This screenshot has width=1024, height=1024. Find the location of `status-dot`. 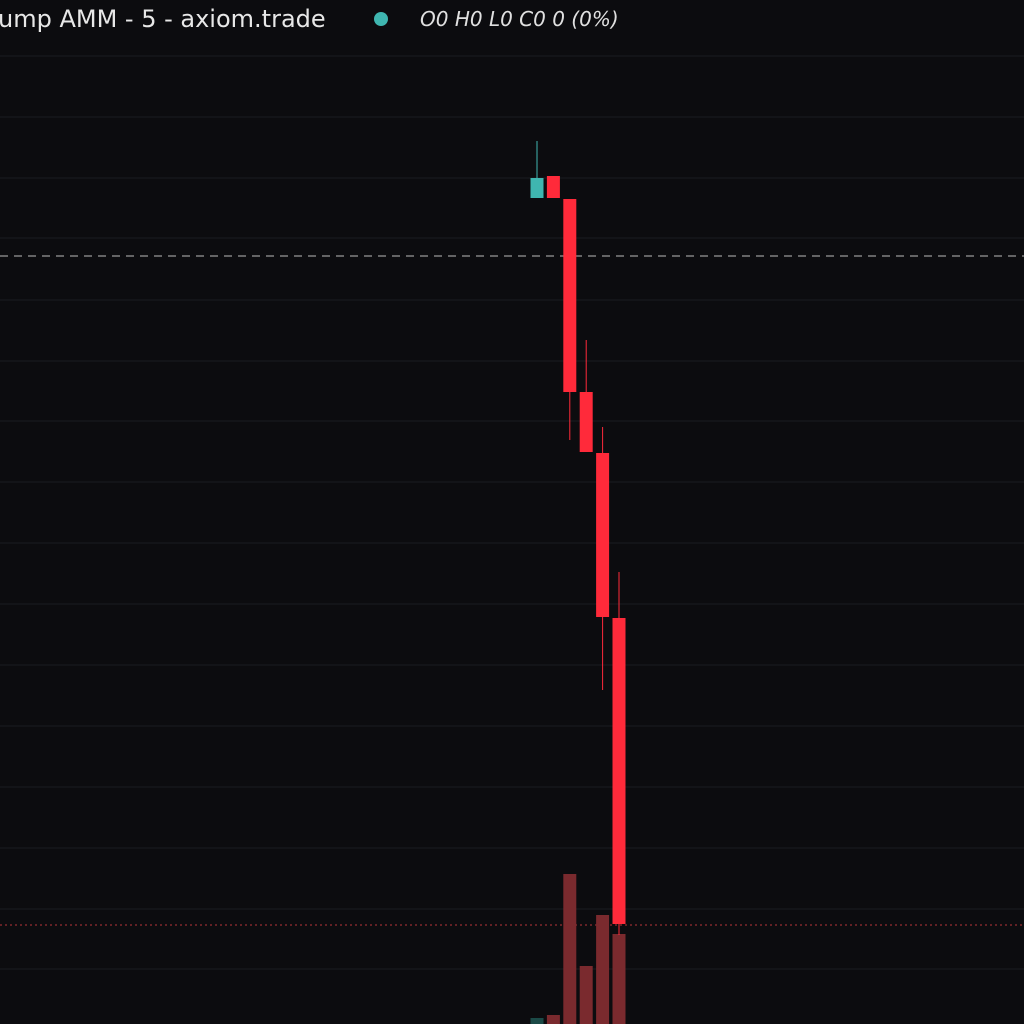

status-dot is located at coordinates (381, 19).